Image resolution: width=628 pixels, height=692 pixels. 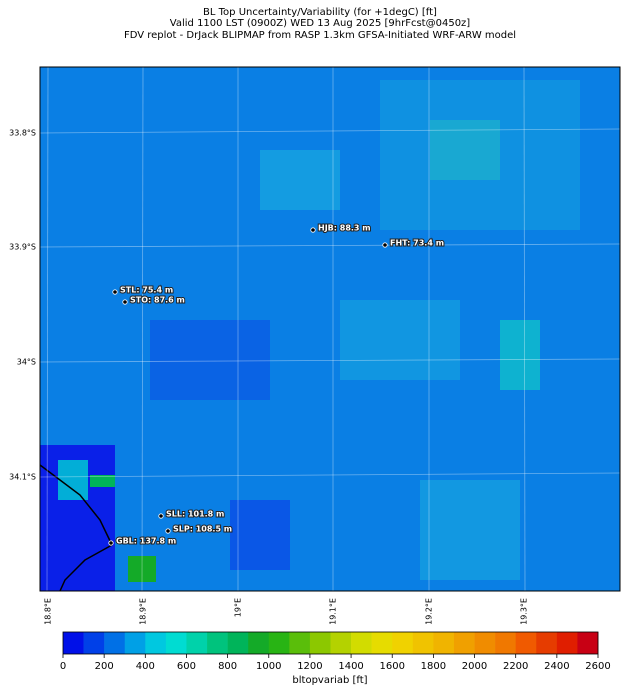 What do you see at coordinates (329, 680) in the screenshot?
I see `colorbar-label: bltopvariab [ft]` at bounding box center [329, 680].